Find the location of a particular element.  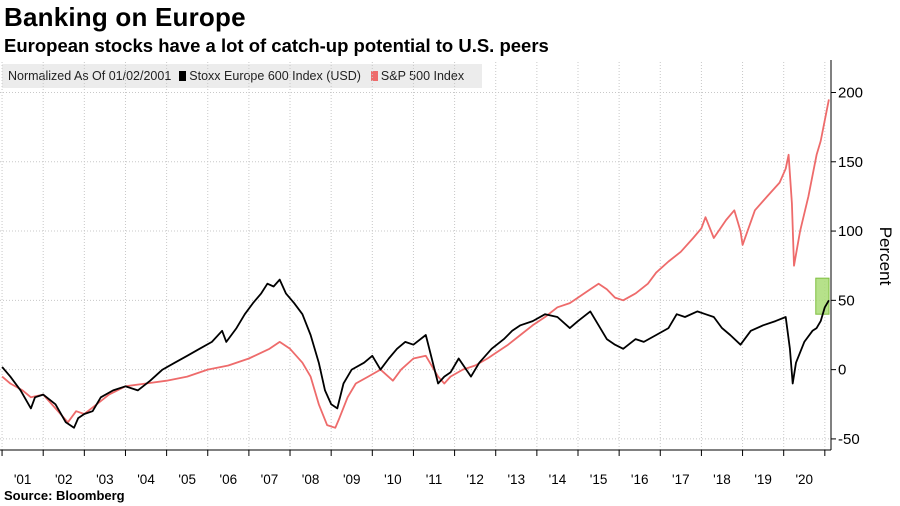

x-tick-label: '13 is located at coordinates (516, 479).